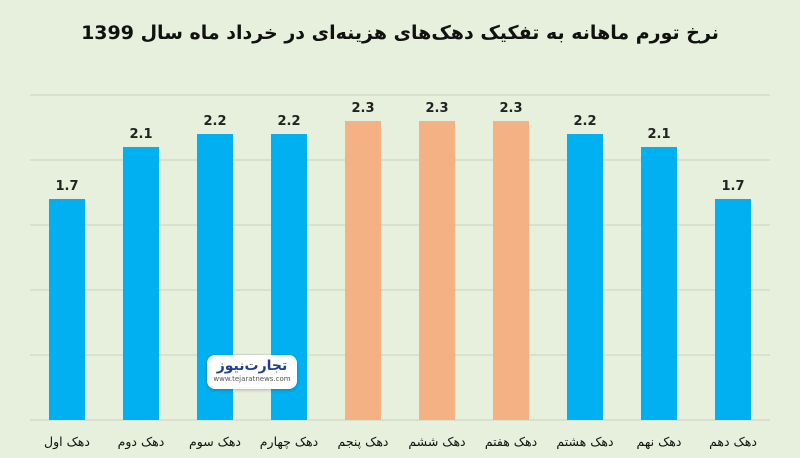 The height and width of the screenshot is (458, 800). Describe the element at coordinates (289, 442) in the screenshot. I see `category-label: دهک چهارم` at that location.